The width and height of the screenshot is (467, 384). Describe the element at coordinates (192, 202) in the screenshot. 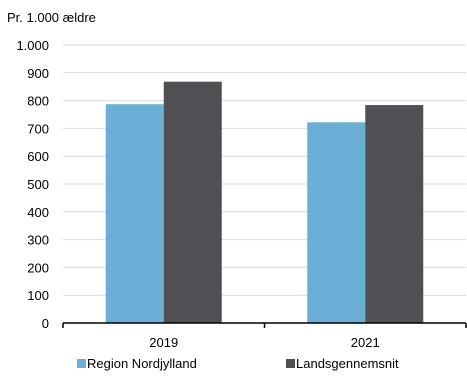

I see `bar-landsgennemsnit-2019` at that location.